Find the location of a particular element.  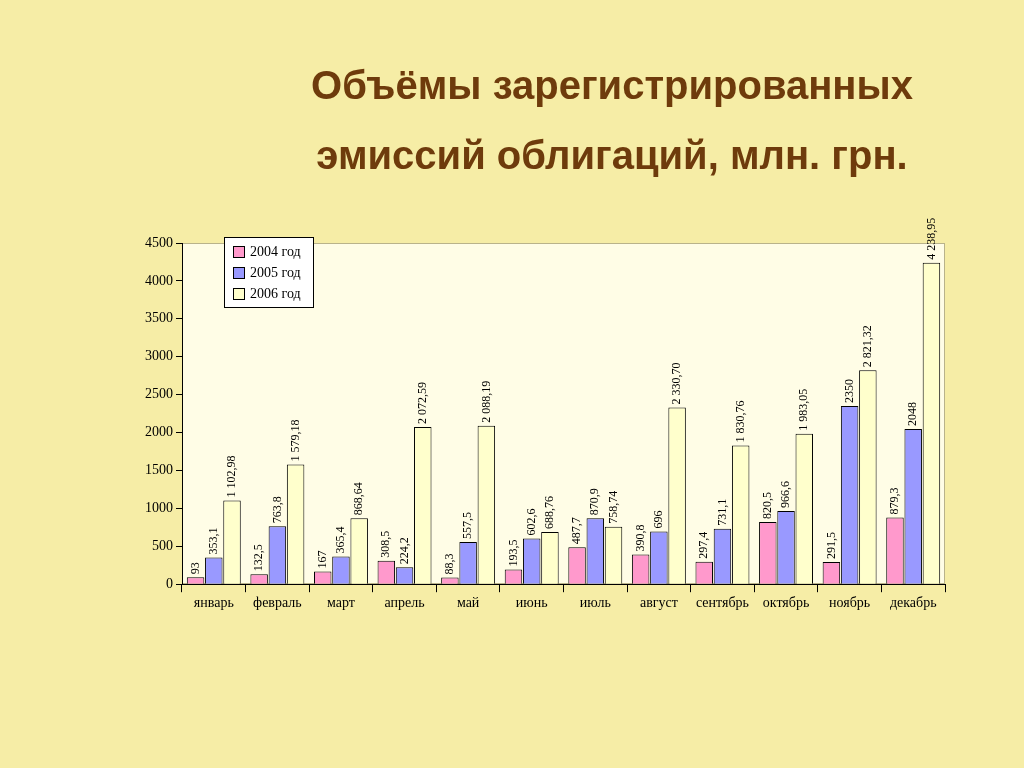

x-tick-label: июль is located at coordinates (595, 603).